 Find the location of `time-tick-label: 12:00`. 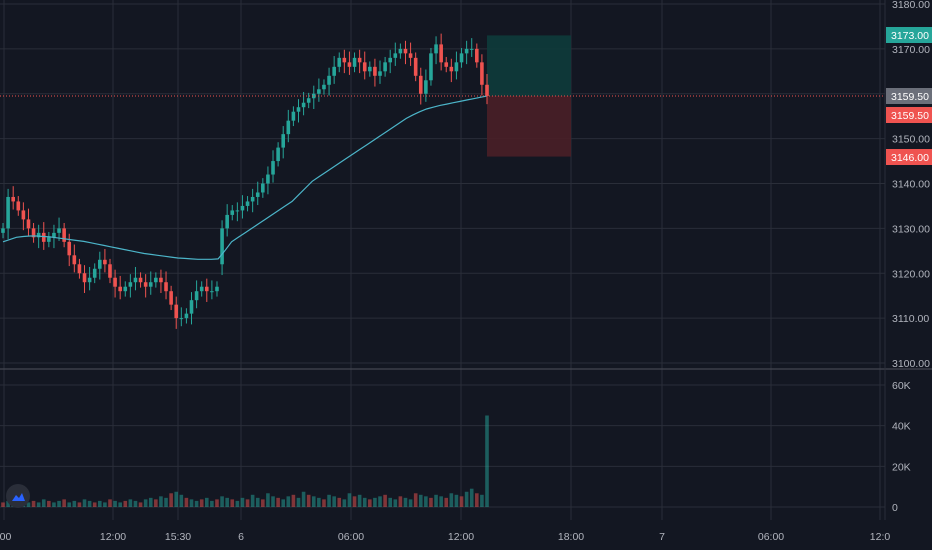

time-tick-label: 12:00 is located at coordinates (113, 537).